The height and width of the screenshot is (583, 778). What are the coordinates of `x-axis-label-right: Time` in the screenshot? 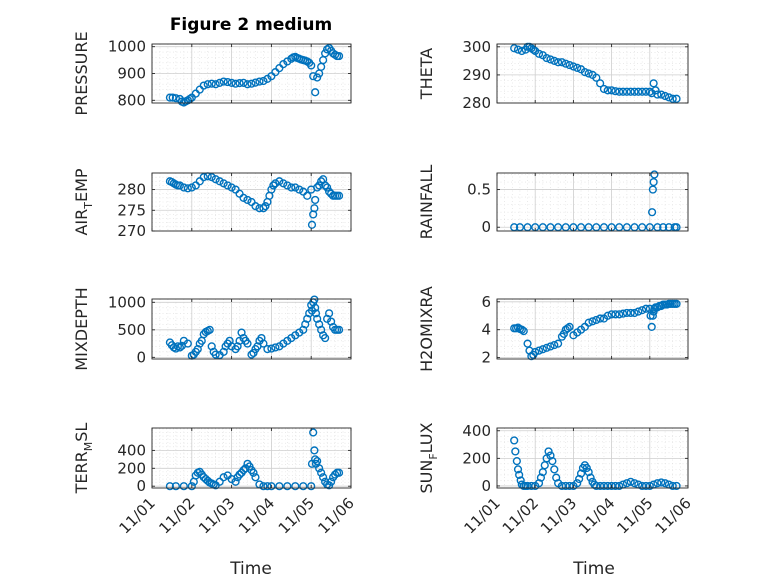 It's located at (593, 569).